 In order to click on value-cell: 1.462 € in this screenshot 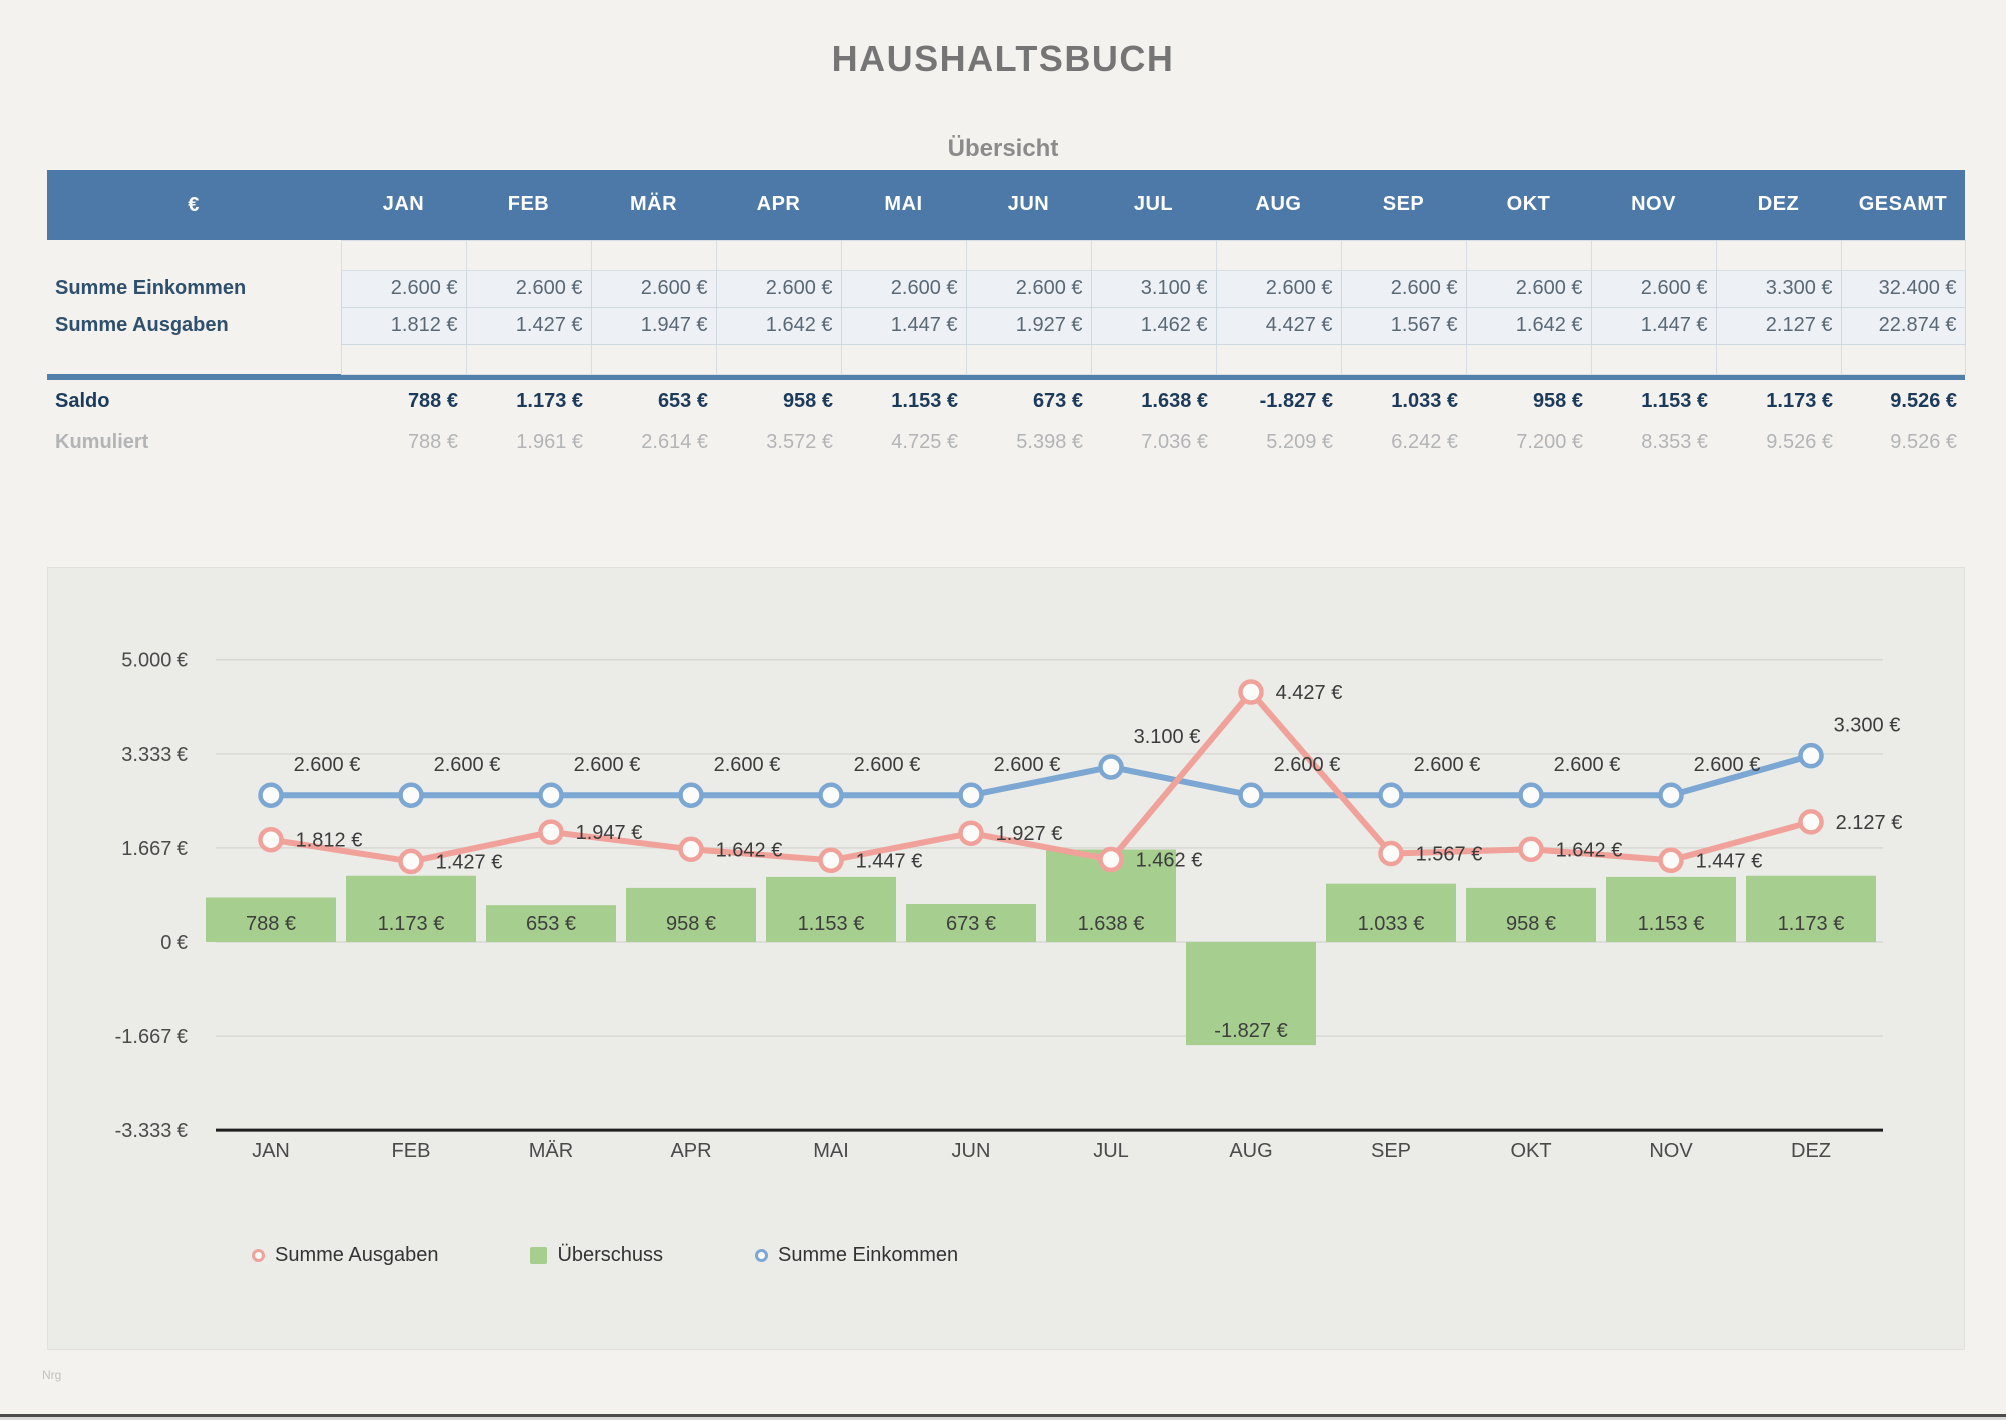, I will do `click(1153, 325)`.